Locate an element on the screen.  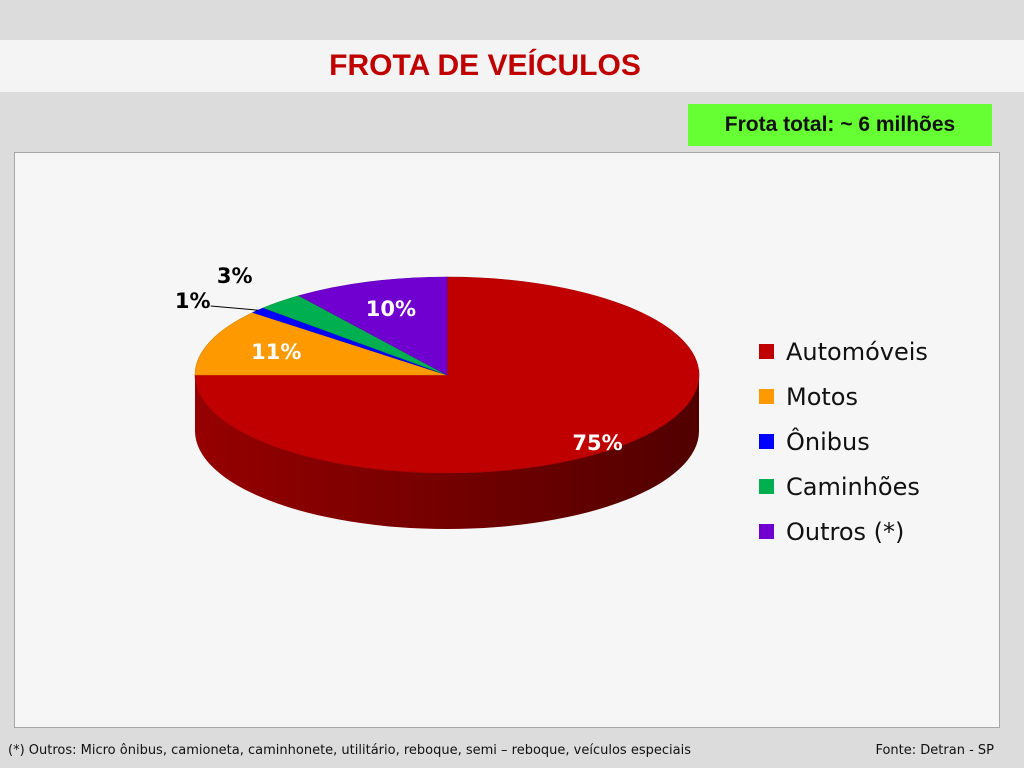
legend-item: Motos is located at coordinates (843, 396).